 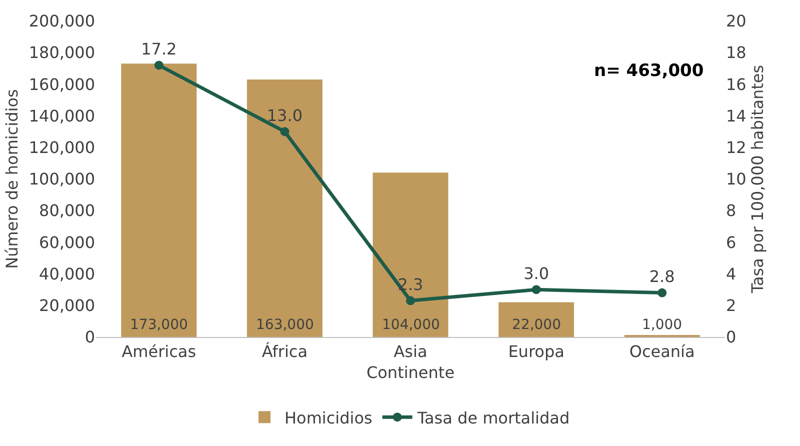 What do you see at coordinates (649, 71) in the screenshot?
I see `annotation: n= 463,000` at bounding box center [649, 71].